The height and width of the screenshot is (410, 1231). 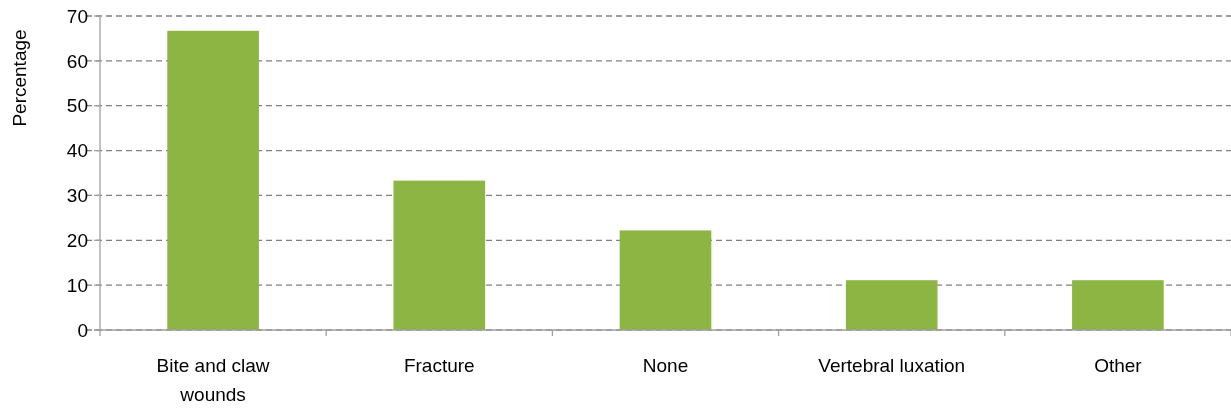 What do you see at coordinates (213, 380) in the screenshot?
I see `x-tick-label: Bite and claw wounds` at bounding box center [213, 380].